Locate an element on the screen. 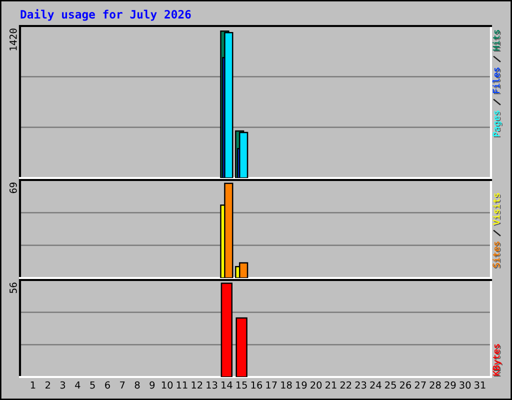  x-tick-label: 16 is located at coordinates (256, 385).